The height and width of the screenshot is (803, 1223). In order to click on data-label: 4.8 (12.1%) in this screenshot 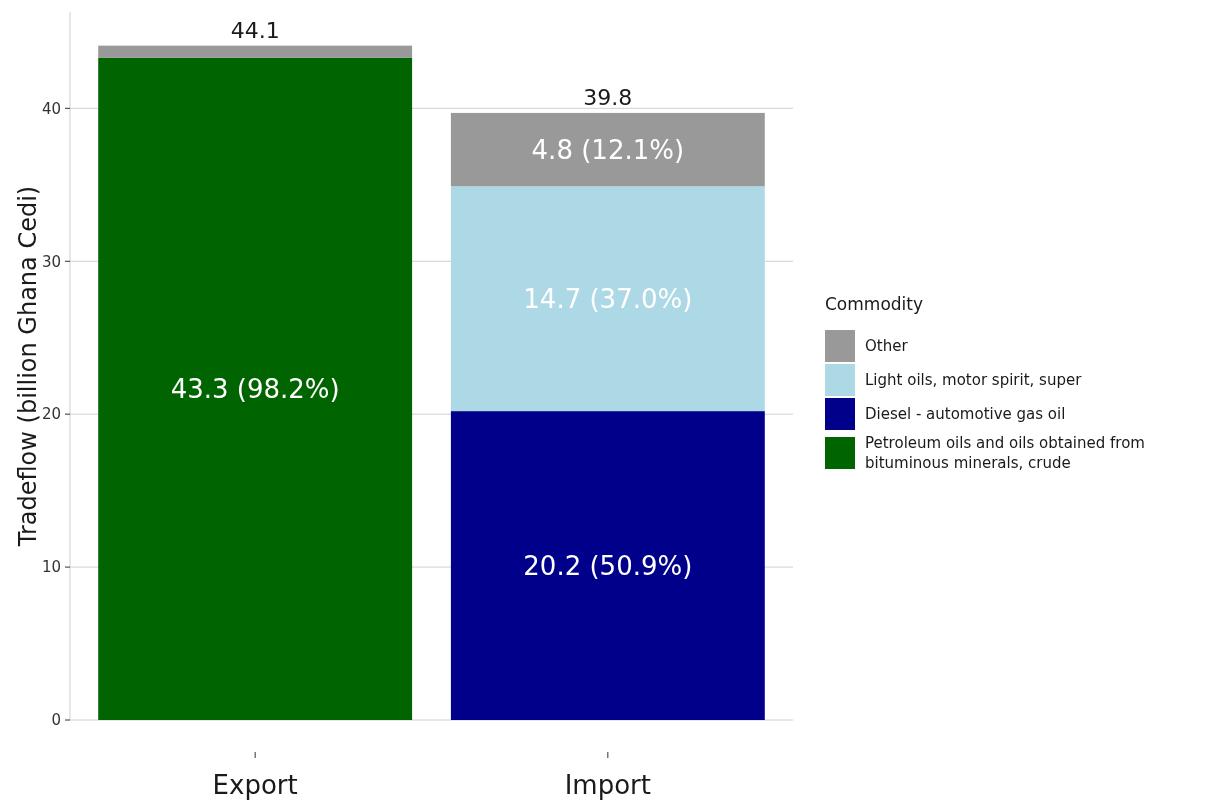, I will do `click(608, 149)`.